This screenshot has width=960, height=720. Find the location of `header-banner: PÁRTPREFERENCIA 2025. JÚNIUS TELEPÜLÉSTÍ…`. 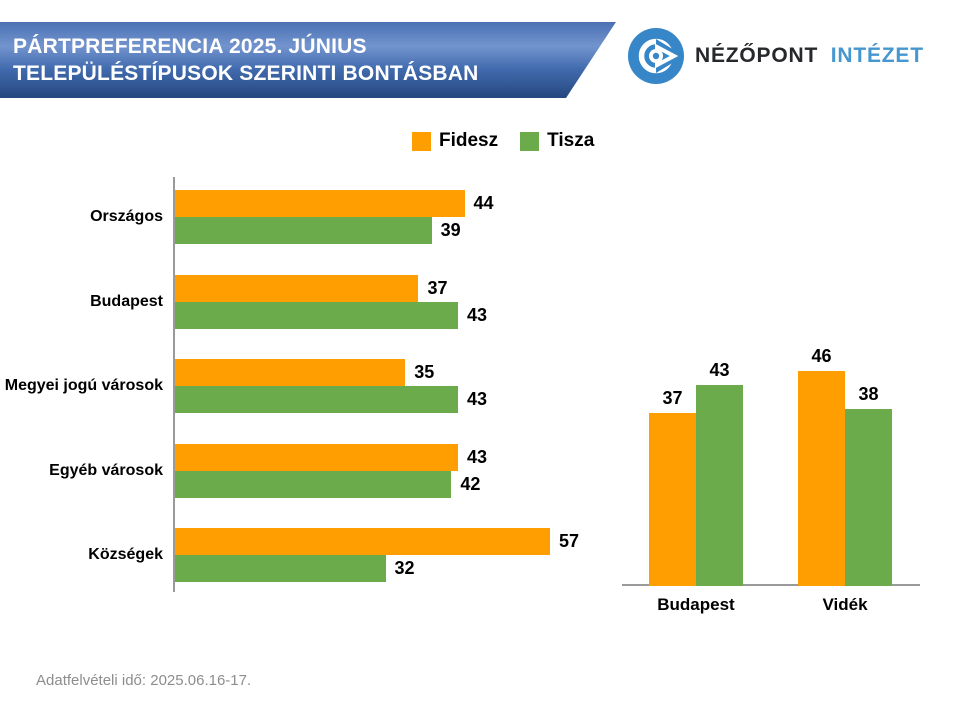

header-banner: PÁRTPREFERENCIA 2025. JÚNIUS TELEPÜLÉSTÍ… is located at coordinates (308, 60).